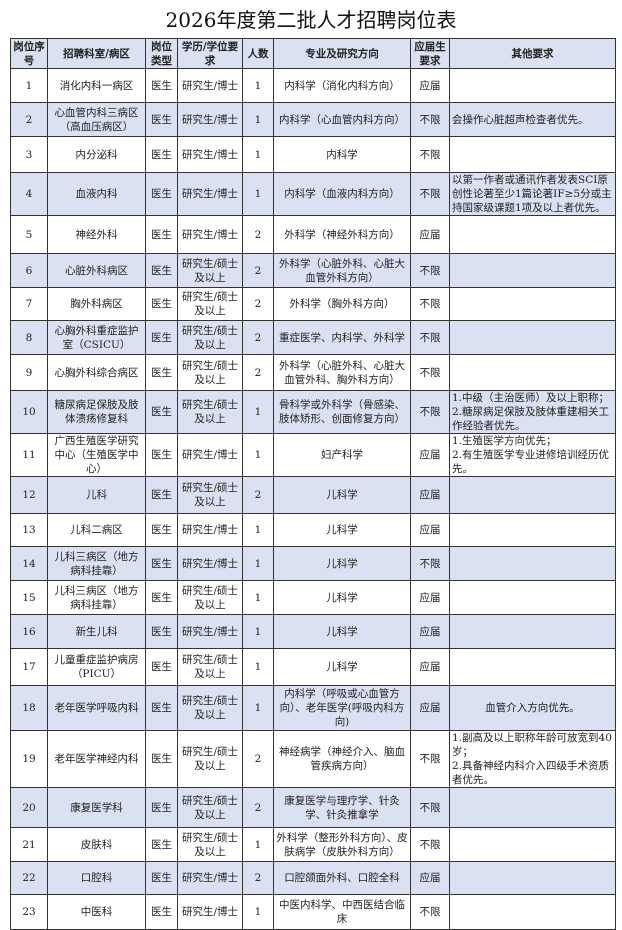 Image resolution: width=622 pixels, height=930 pixels. I want to click on cell-major: 中医内科学、中西医结合临床, so click(342, 912).